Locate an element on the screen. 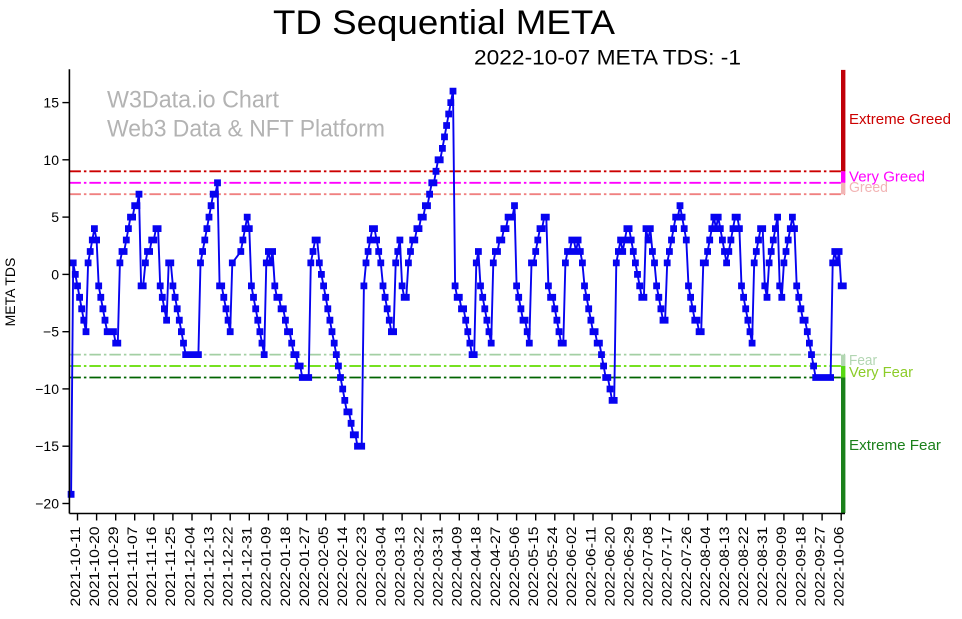  svg-text: 2022-05-06 is located at coordinates (514, 566).